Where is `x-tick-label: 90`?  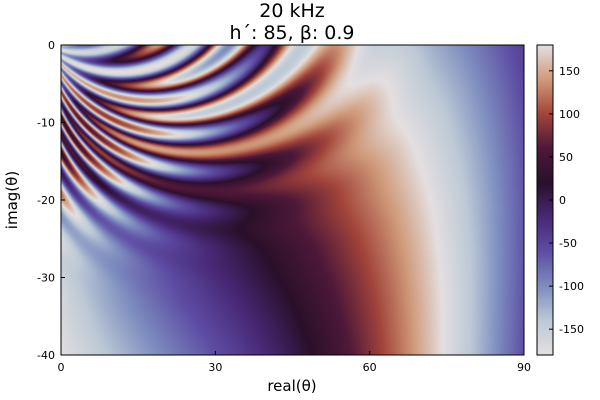
x-tick-label: 90 is located at coordinates (524, 367).